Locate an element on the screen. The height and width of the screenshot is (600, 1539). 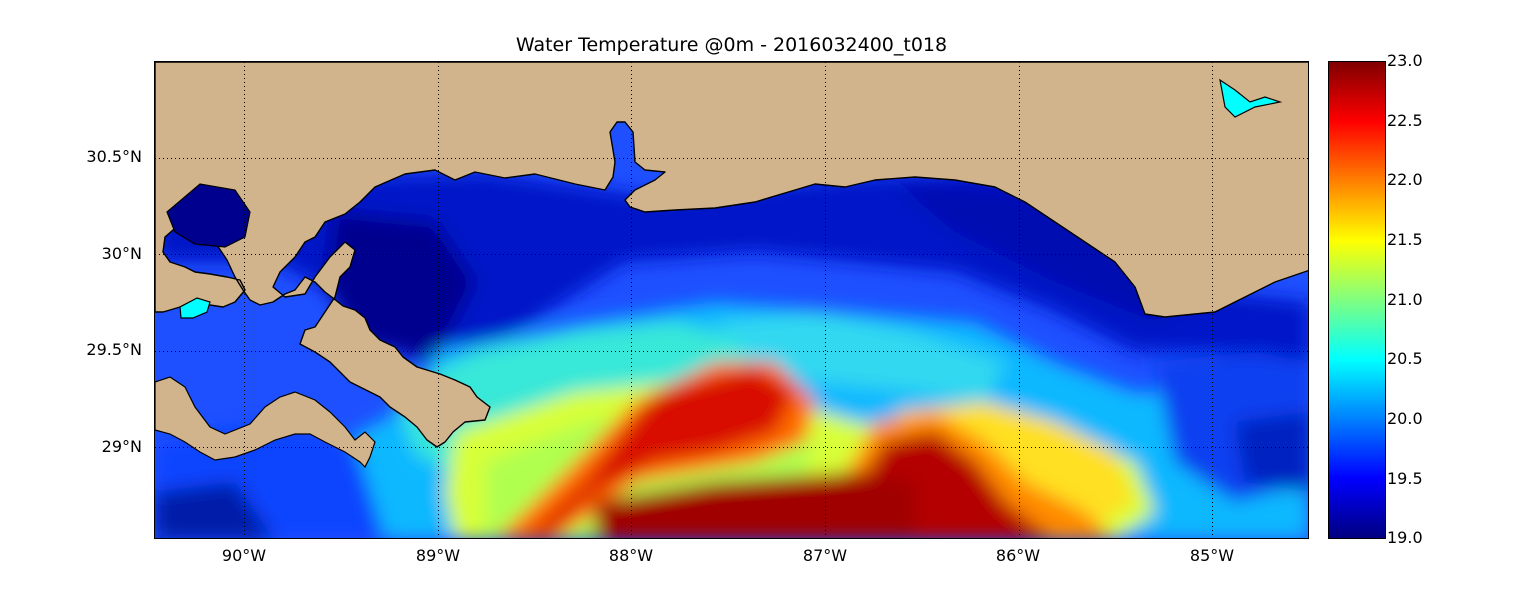
map-title: Water Temperature @0m - 2016032400_t018 is located at coordinates (731, 45).